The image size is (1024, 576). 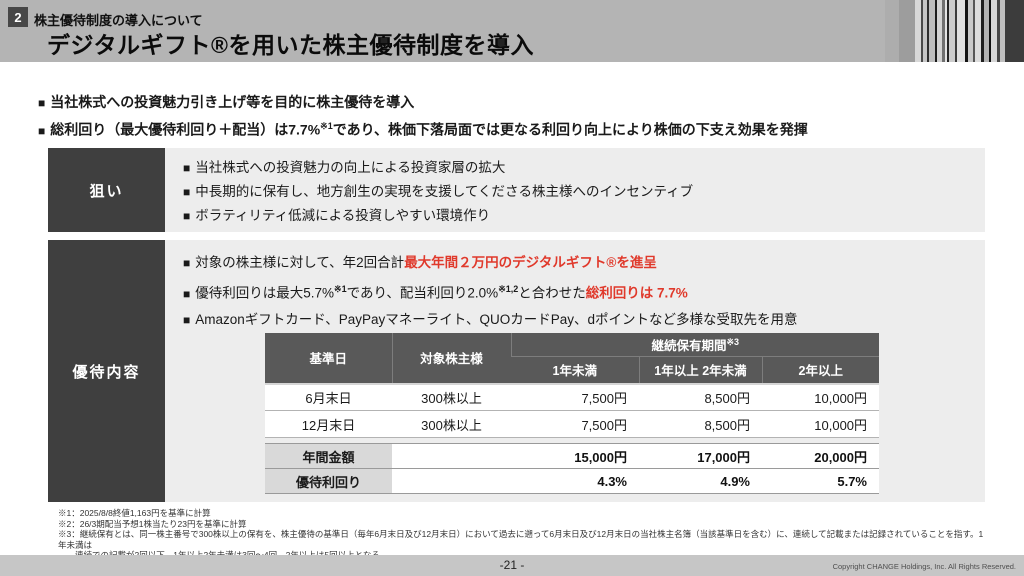 What do you see at coordinates (820, 481) in the screenshot?
I see `summary-value: 5.7%` at bounding box center [820, 481].